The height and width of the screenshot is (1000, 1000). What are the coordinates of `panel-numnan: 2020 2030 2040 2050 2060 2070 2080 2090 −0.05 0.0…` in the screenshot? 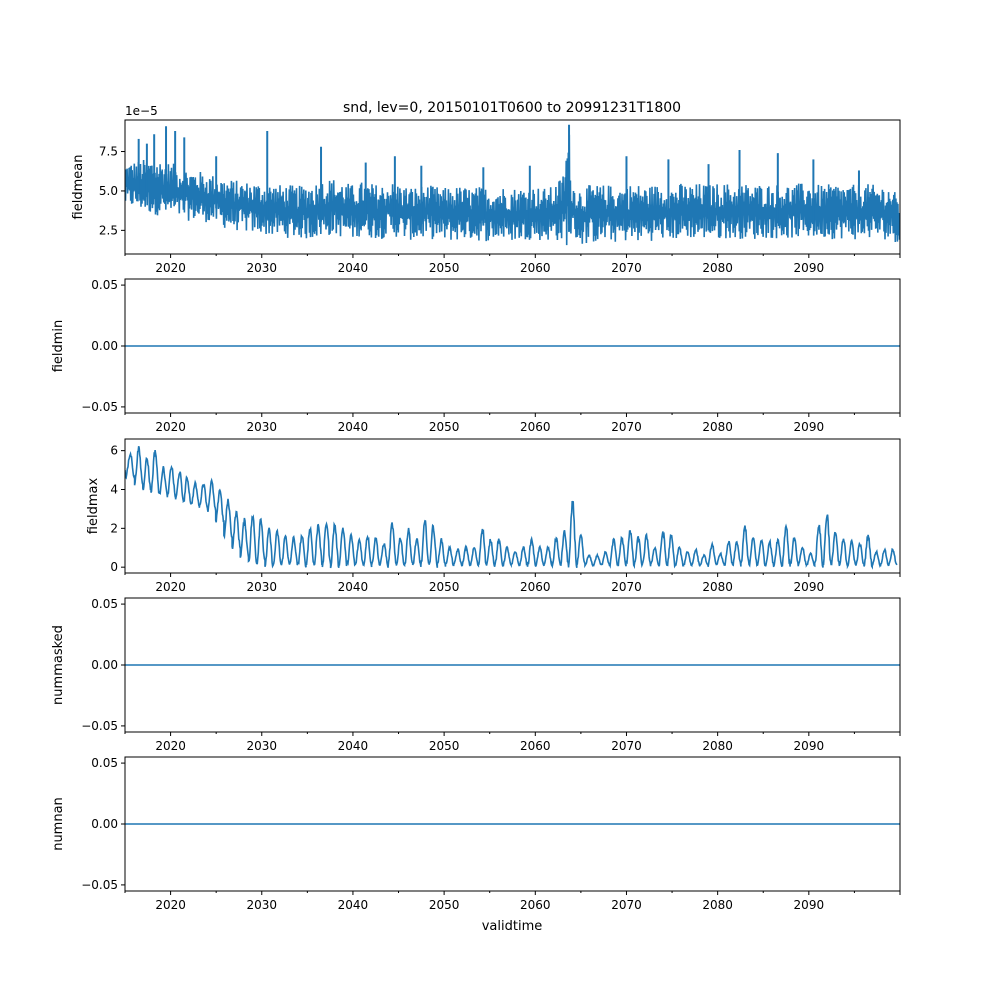 It's located at (476, 834).